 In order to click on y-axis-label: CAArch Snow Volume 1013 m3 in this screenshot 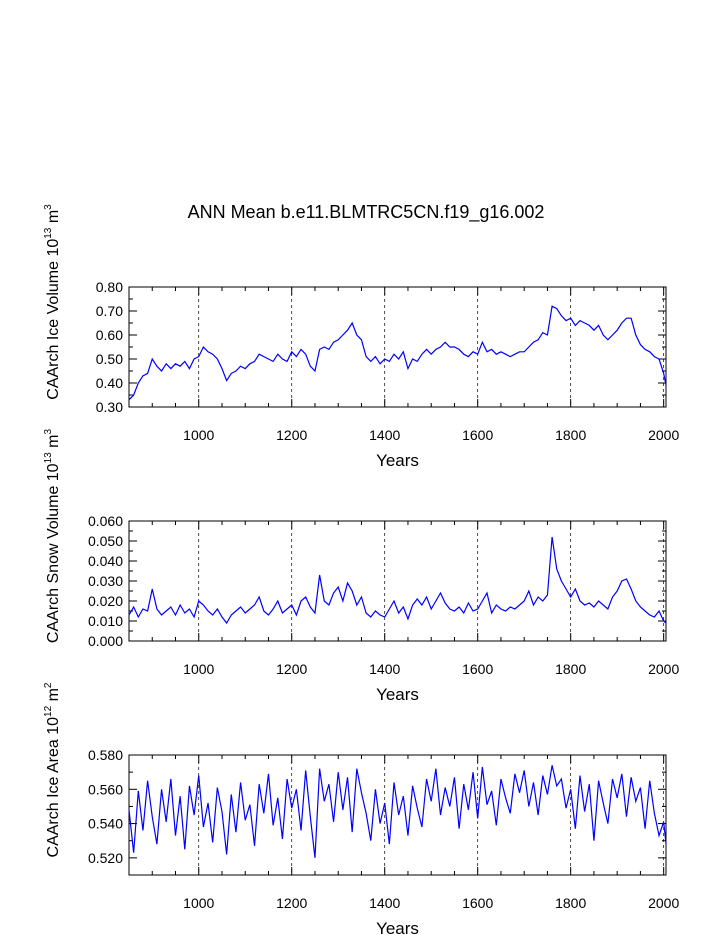, I will do `click(52, 536)`.